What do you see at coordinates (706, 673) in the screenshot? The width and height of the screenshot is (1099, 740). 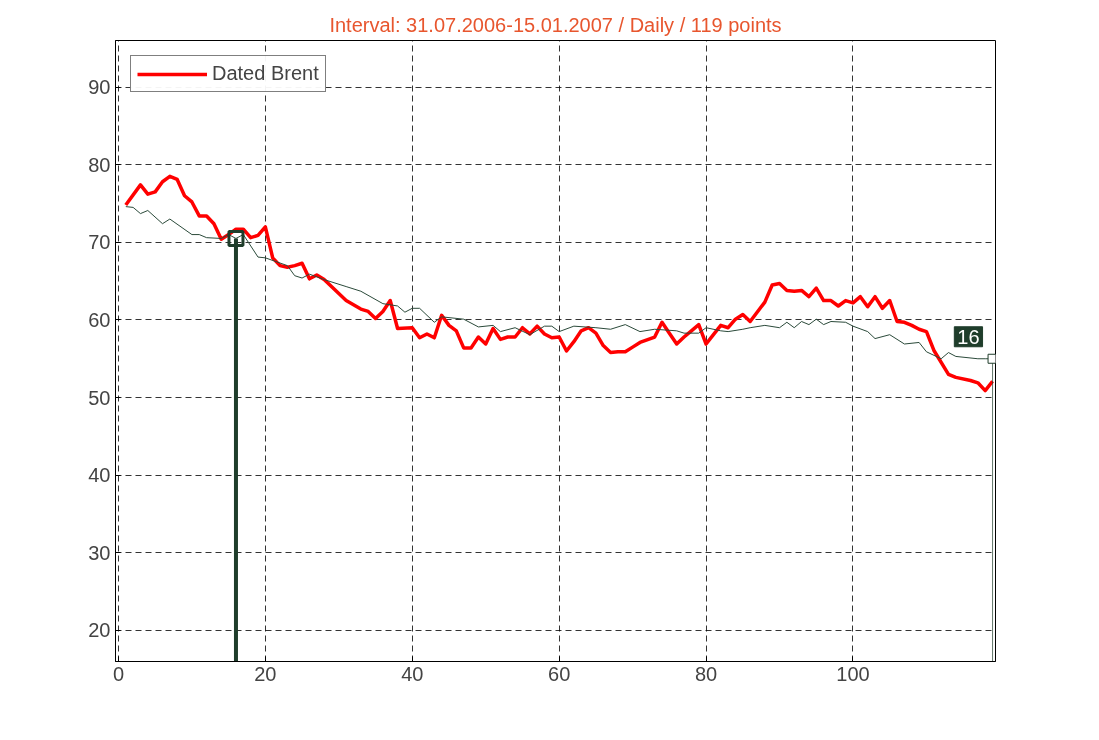 I see `x-tick-label: 80` at bounding box center [706, 673].